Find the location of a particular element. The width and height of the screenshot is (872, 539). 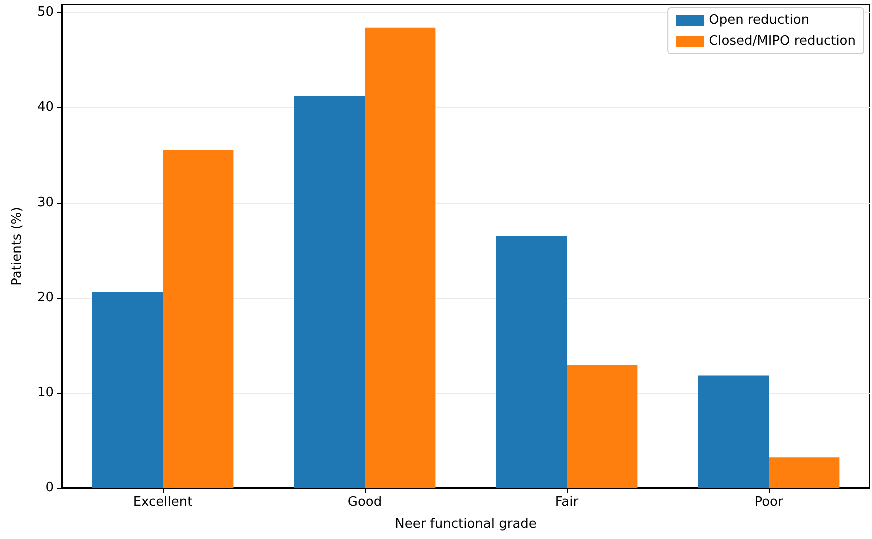

y-tick-label: 0 is located at coordinates (50, 488).